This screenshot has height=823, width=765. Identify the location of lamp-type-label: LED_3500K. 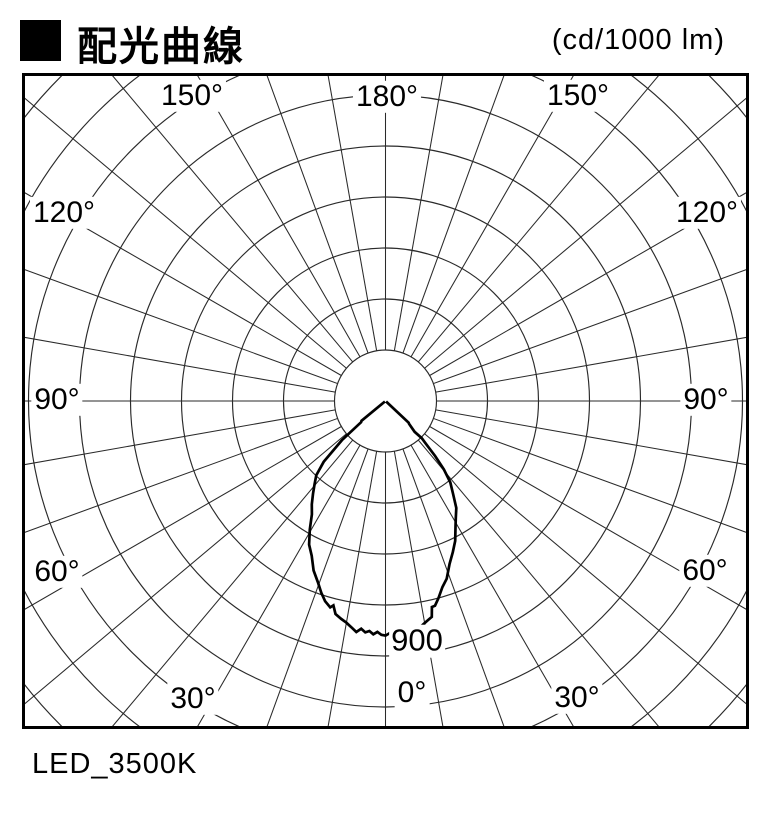
(115, 764).